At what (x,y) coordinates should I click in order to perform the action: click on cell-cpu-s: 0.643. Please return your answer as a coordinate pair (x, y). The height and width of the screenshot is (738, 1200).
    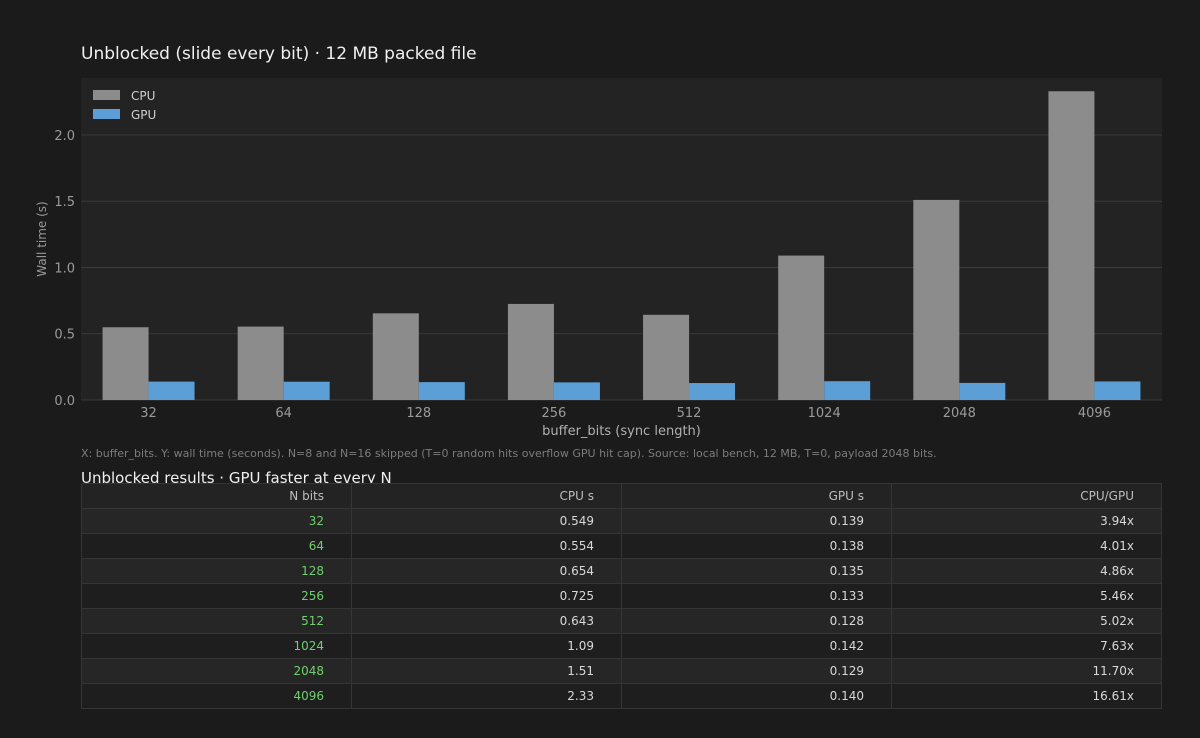
    Looking at the image, I should click on (486, 621).